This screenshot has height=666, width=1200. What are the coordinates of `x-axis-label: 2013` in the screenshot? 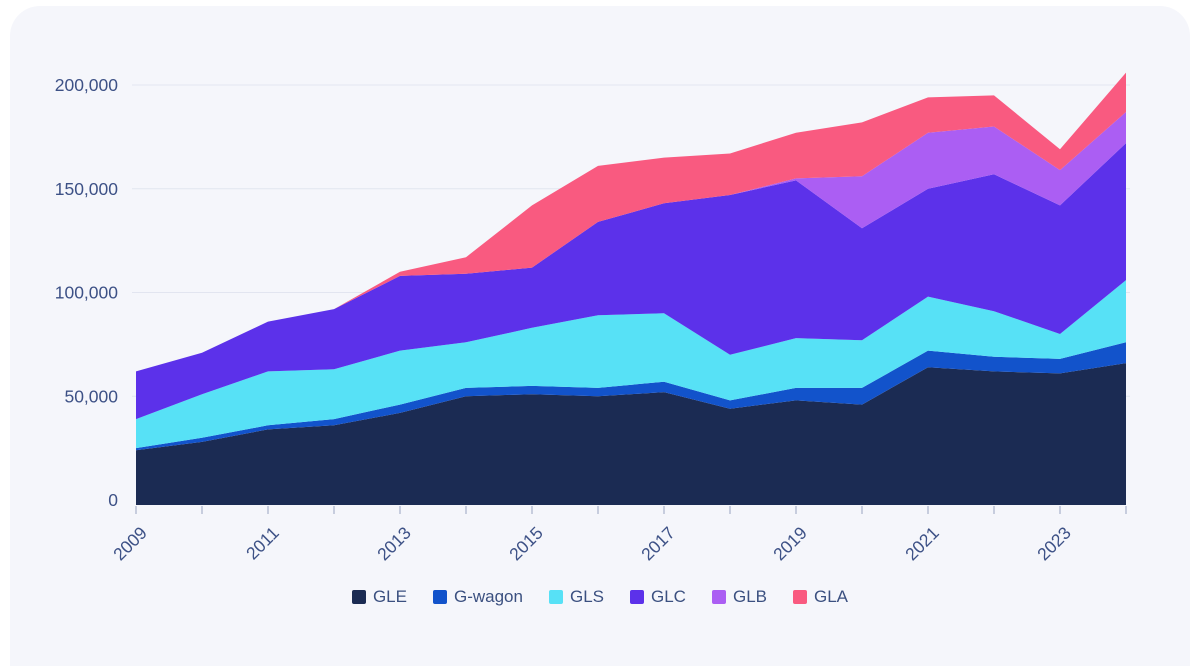 It's located at (394, 544).